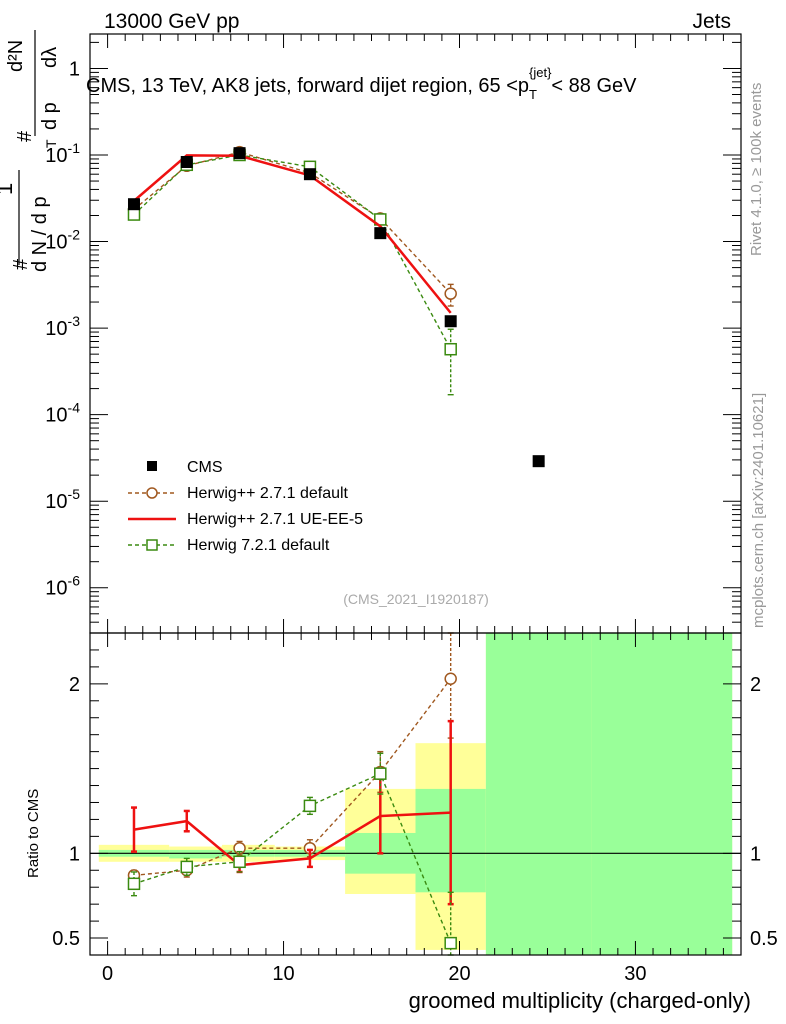 Image resolution: width=786 pixels, height=1024 pixels. Describe the element at coordinates (283, 974) in the screenshot. I see `x-tick-label-1: 10` at that location.